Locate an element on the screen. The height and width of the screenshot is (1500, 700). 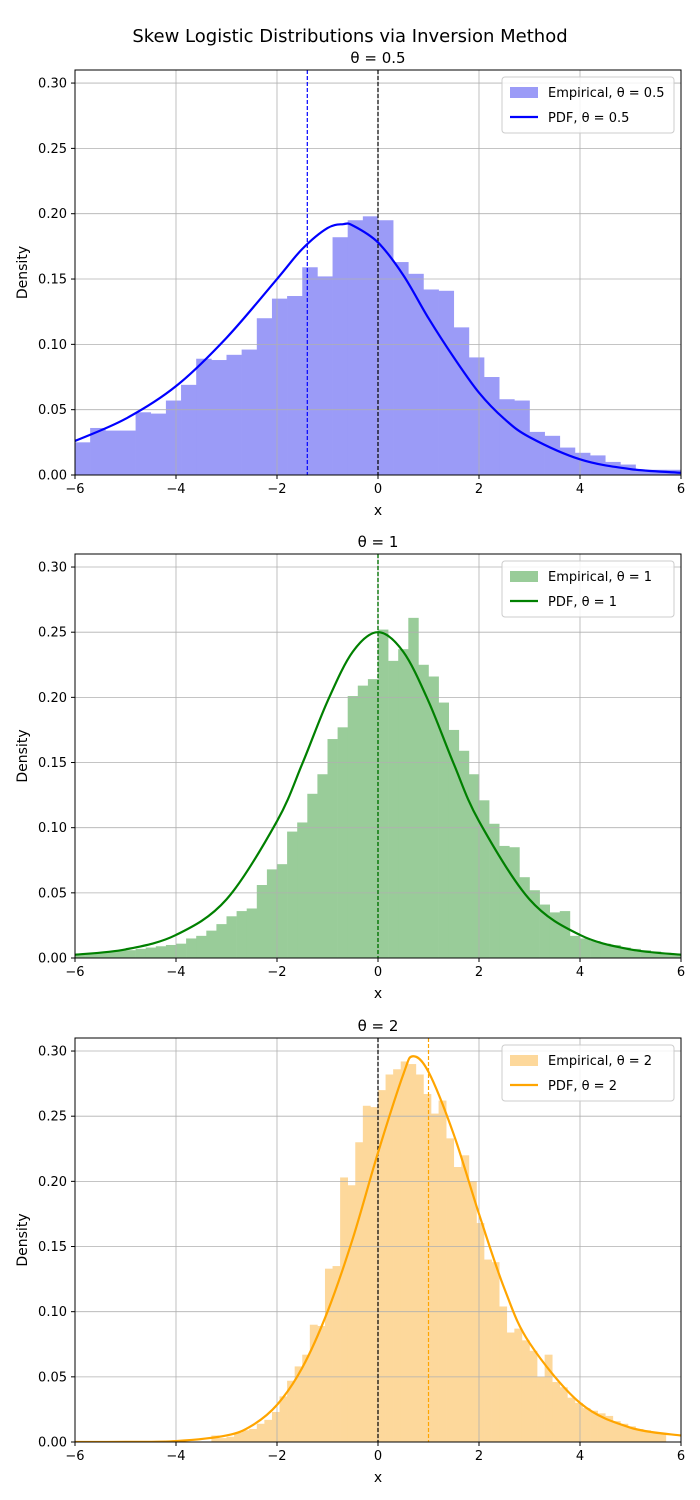
pdf-curve is located at coordinates (378, 348).